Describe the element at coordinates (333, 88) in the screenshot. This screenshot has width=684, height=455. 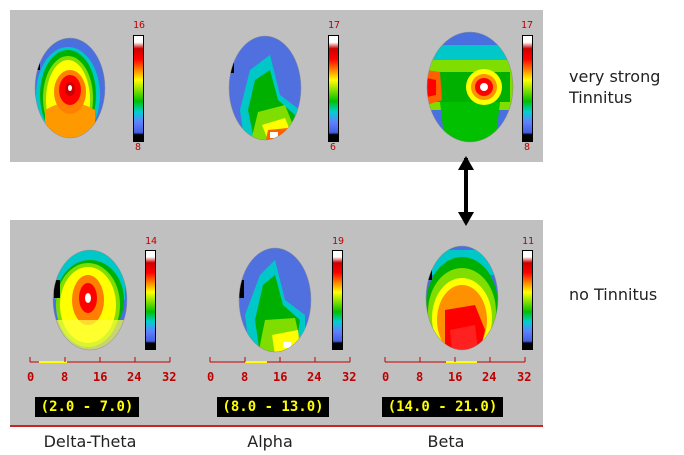
I see `colorbar-alpha-strong` at that location.